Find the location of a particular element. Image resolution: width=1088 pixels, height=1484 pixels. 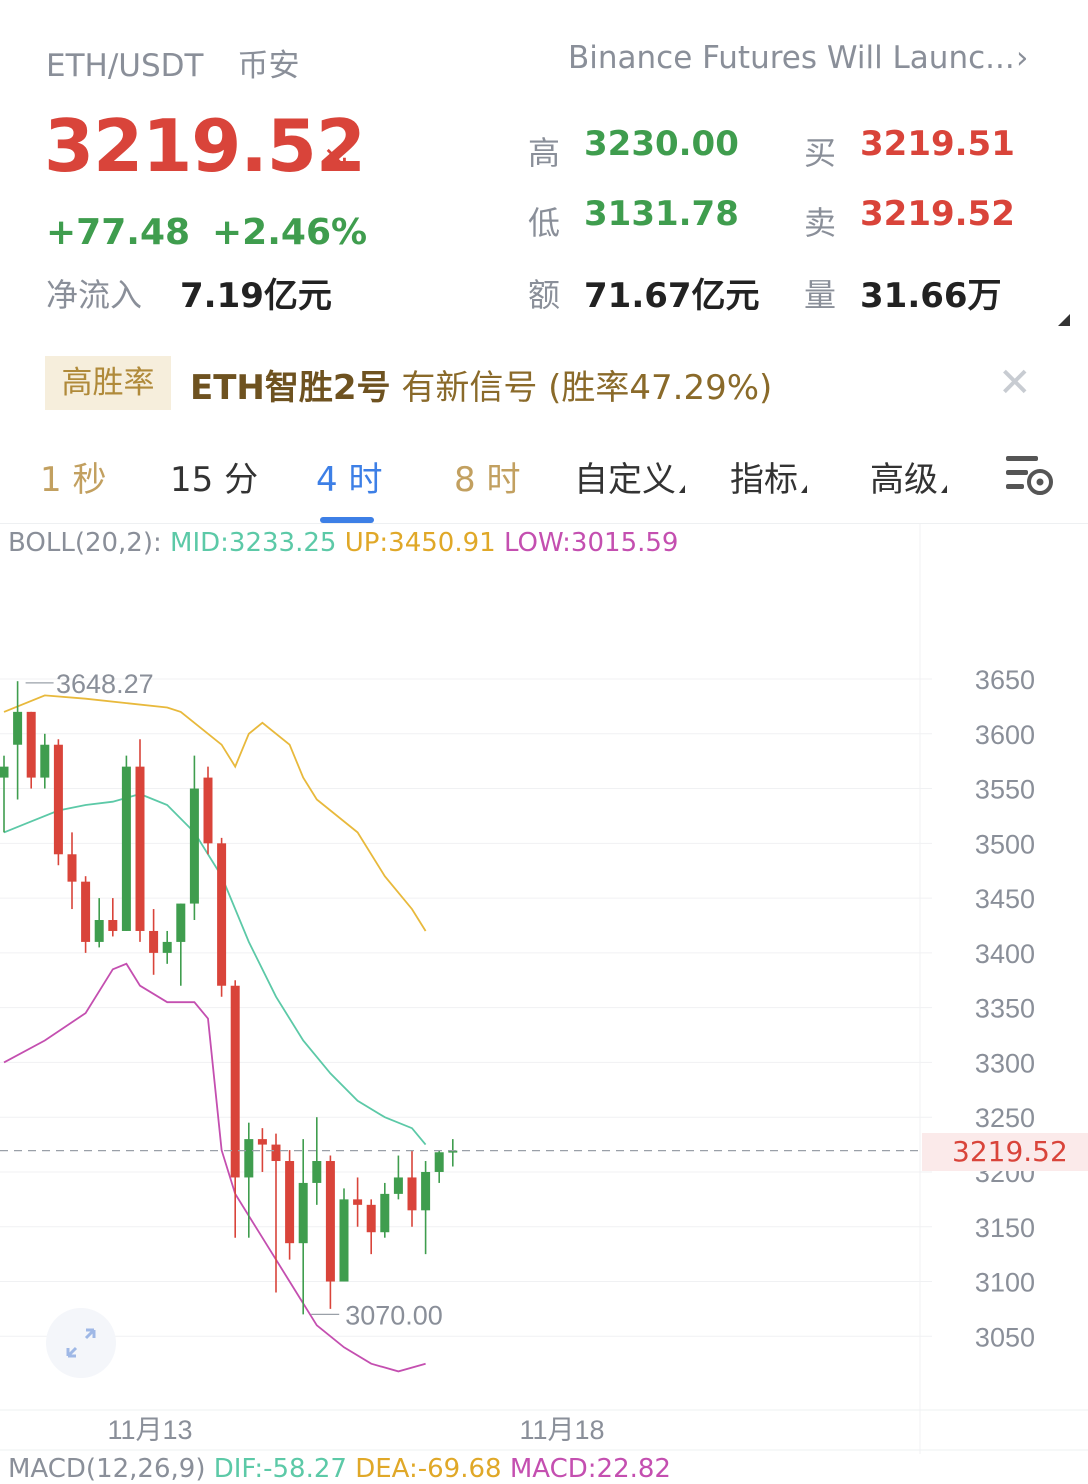

signal-banner: ETH智胜2号 有新信号 (胜率47.29%) is located at coordinates (481, 384).